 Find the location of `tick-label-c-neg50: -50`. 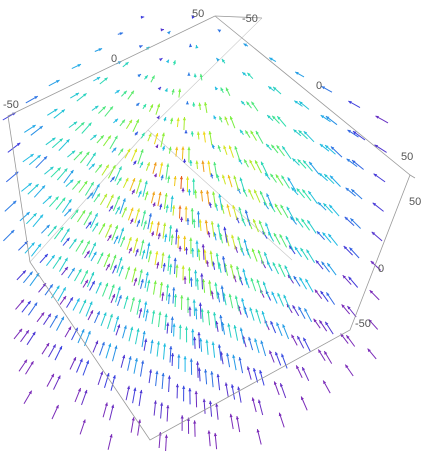

tick-label-c-neg50: -50 is located at coordinates (363, 324).